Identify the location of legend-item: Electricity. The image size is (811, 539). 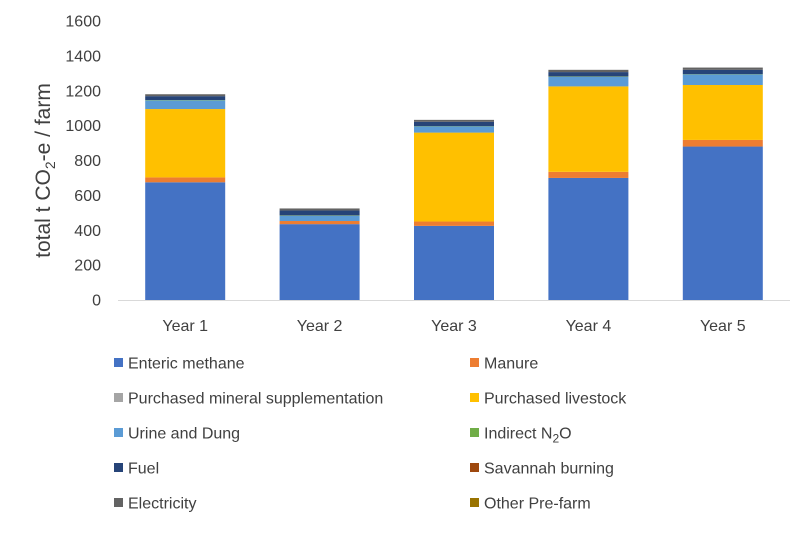
(155, 504).